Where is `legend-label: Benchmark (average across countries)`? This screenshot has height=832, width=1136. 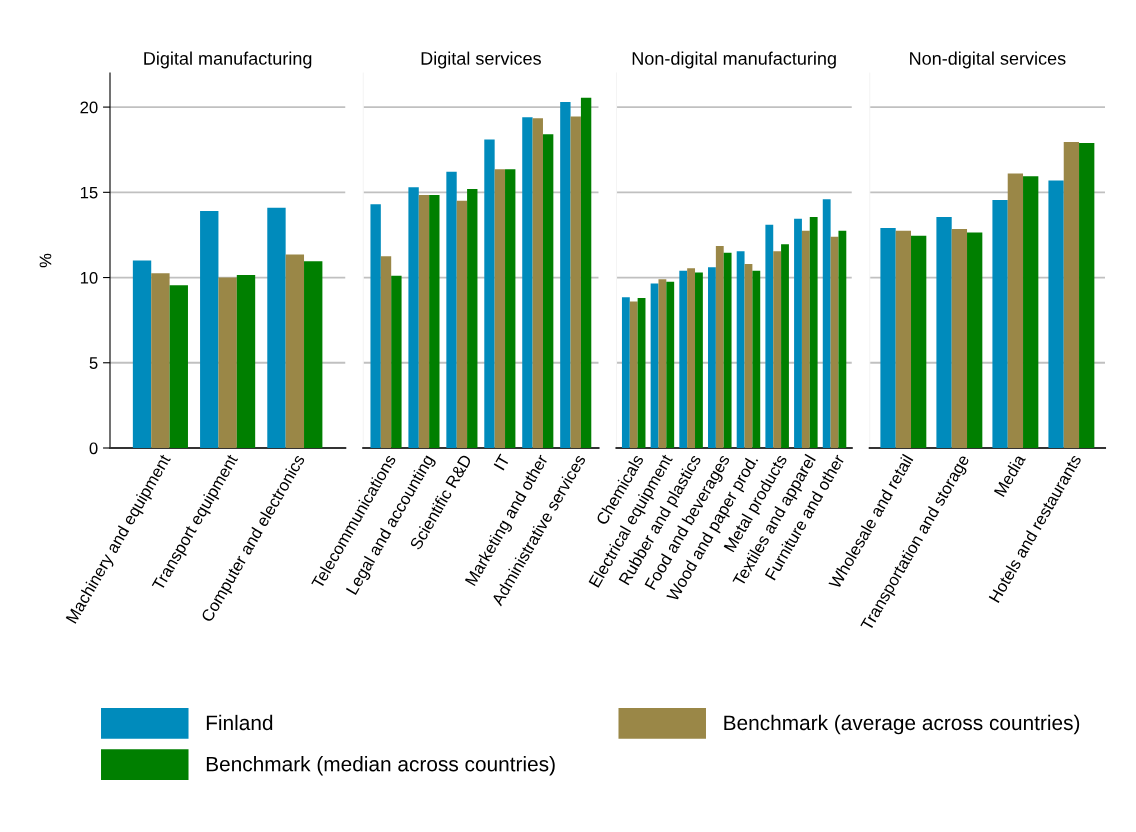 legend-label: Benchmark (average across countries) is located at coordinates (902, 724).